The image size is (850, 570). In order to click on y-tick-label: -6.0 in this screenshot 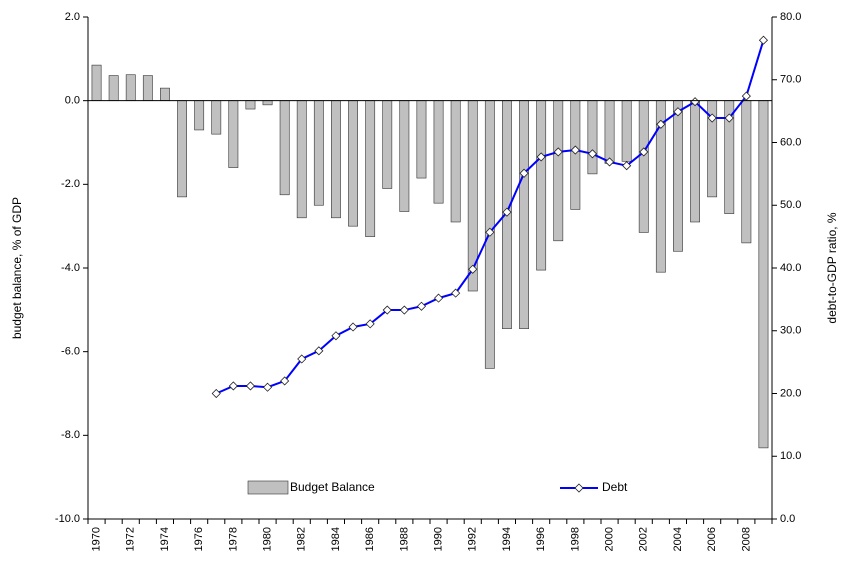, I will do `click(70, 352)`.